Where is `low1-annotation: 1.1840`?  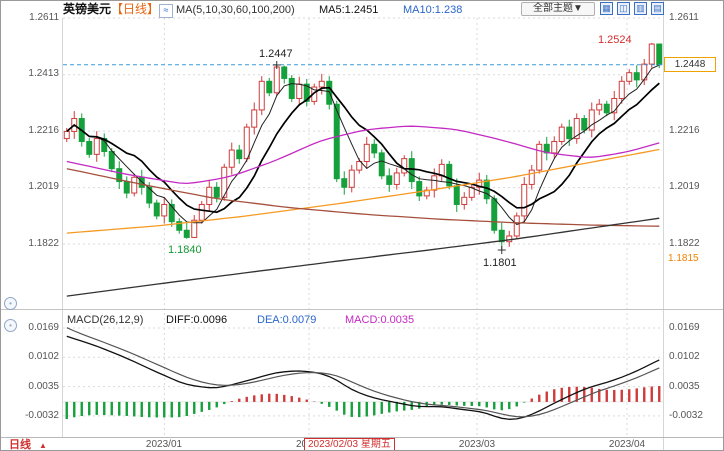 low1-annotation: 1.1840 is located at coordinates (185, 250).